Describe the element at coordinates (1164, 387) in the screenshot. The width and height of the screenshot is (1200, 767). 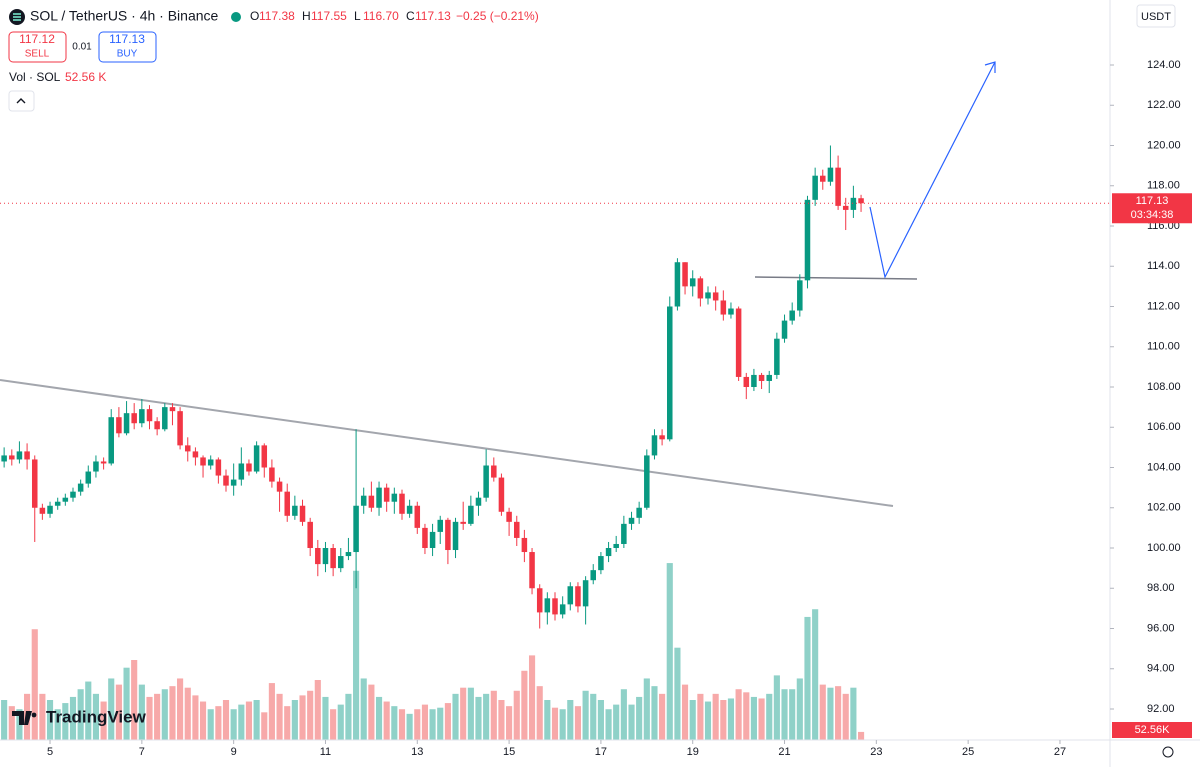
I see `y-tick-label: 108.00` at that location.